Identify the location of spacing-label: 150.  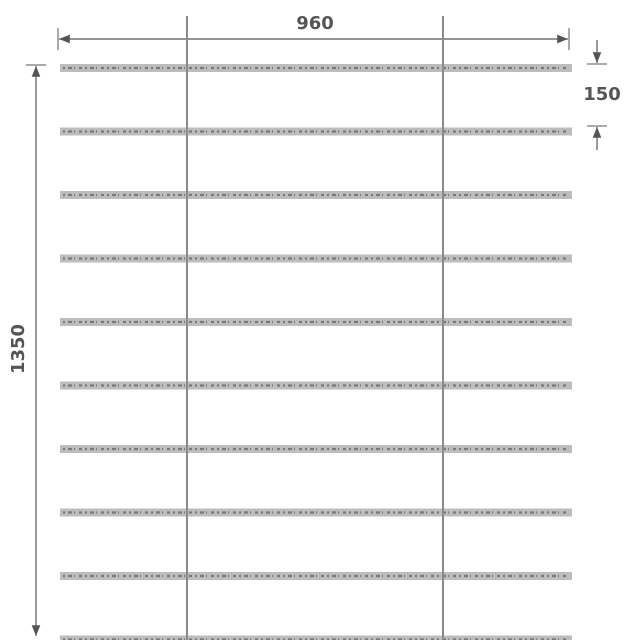
(602, 94).